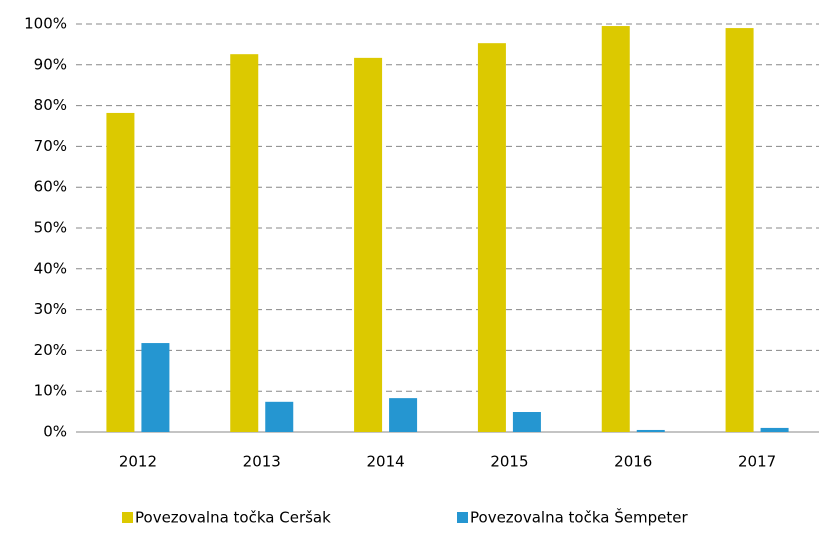  Describe the element at coordinates (509, 462) in the screenshot. I see `x-tick-label: 2015` at that location.